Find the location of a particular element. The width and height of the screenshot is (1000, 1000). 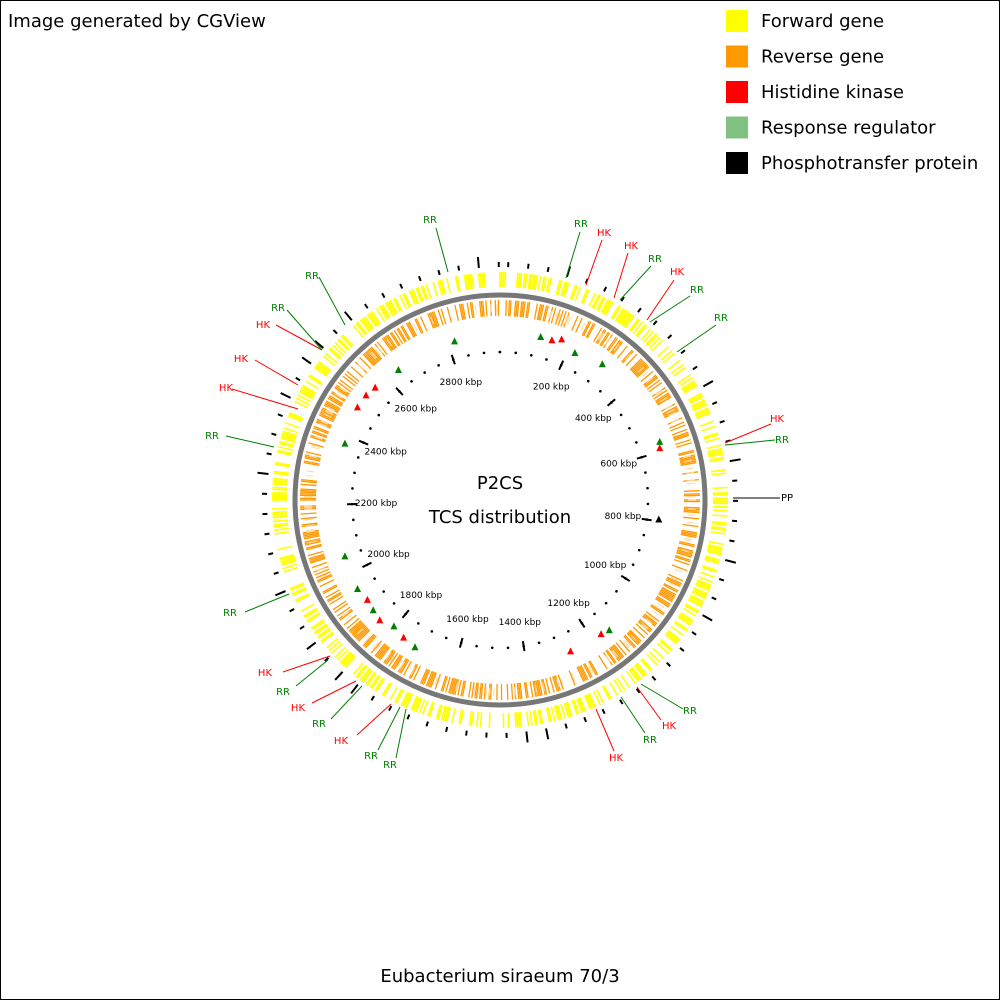

scale-tick is located at coordinates (399, 391).